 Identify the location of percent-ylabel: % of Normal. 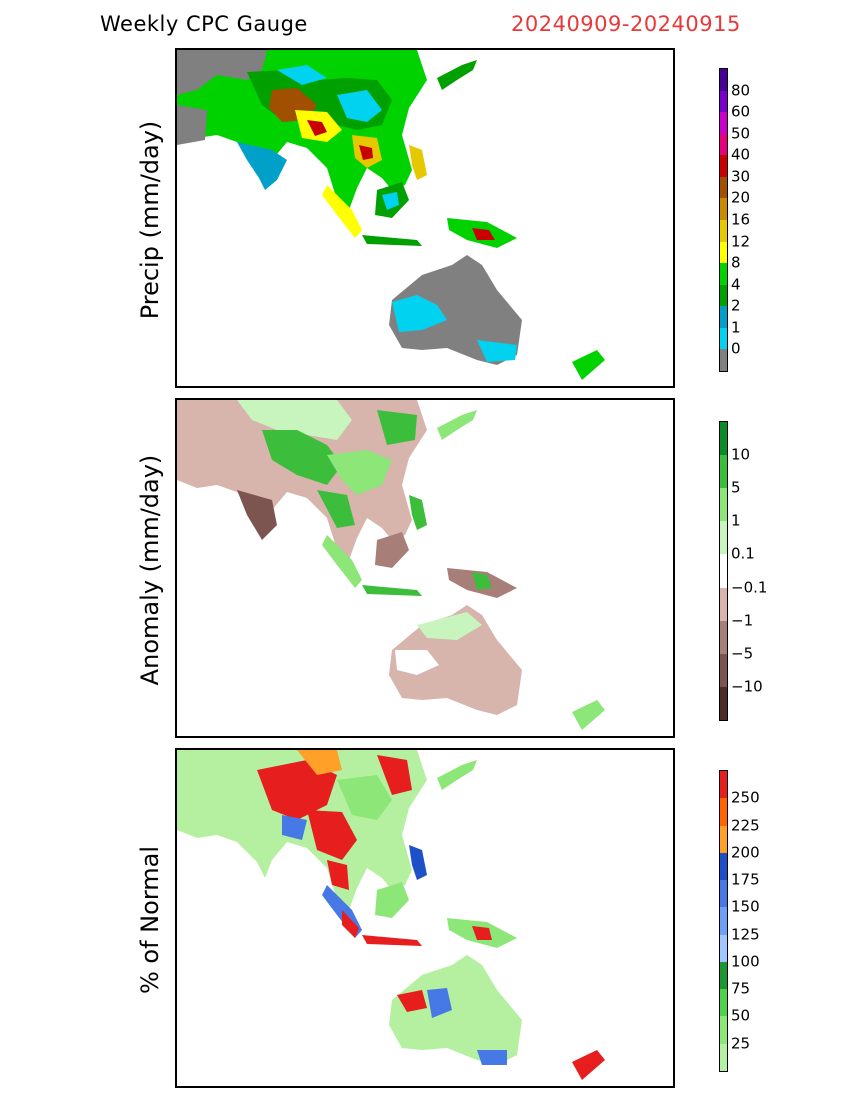
(150, 920).